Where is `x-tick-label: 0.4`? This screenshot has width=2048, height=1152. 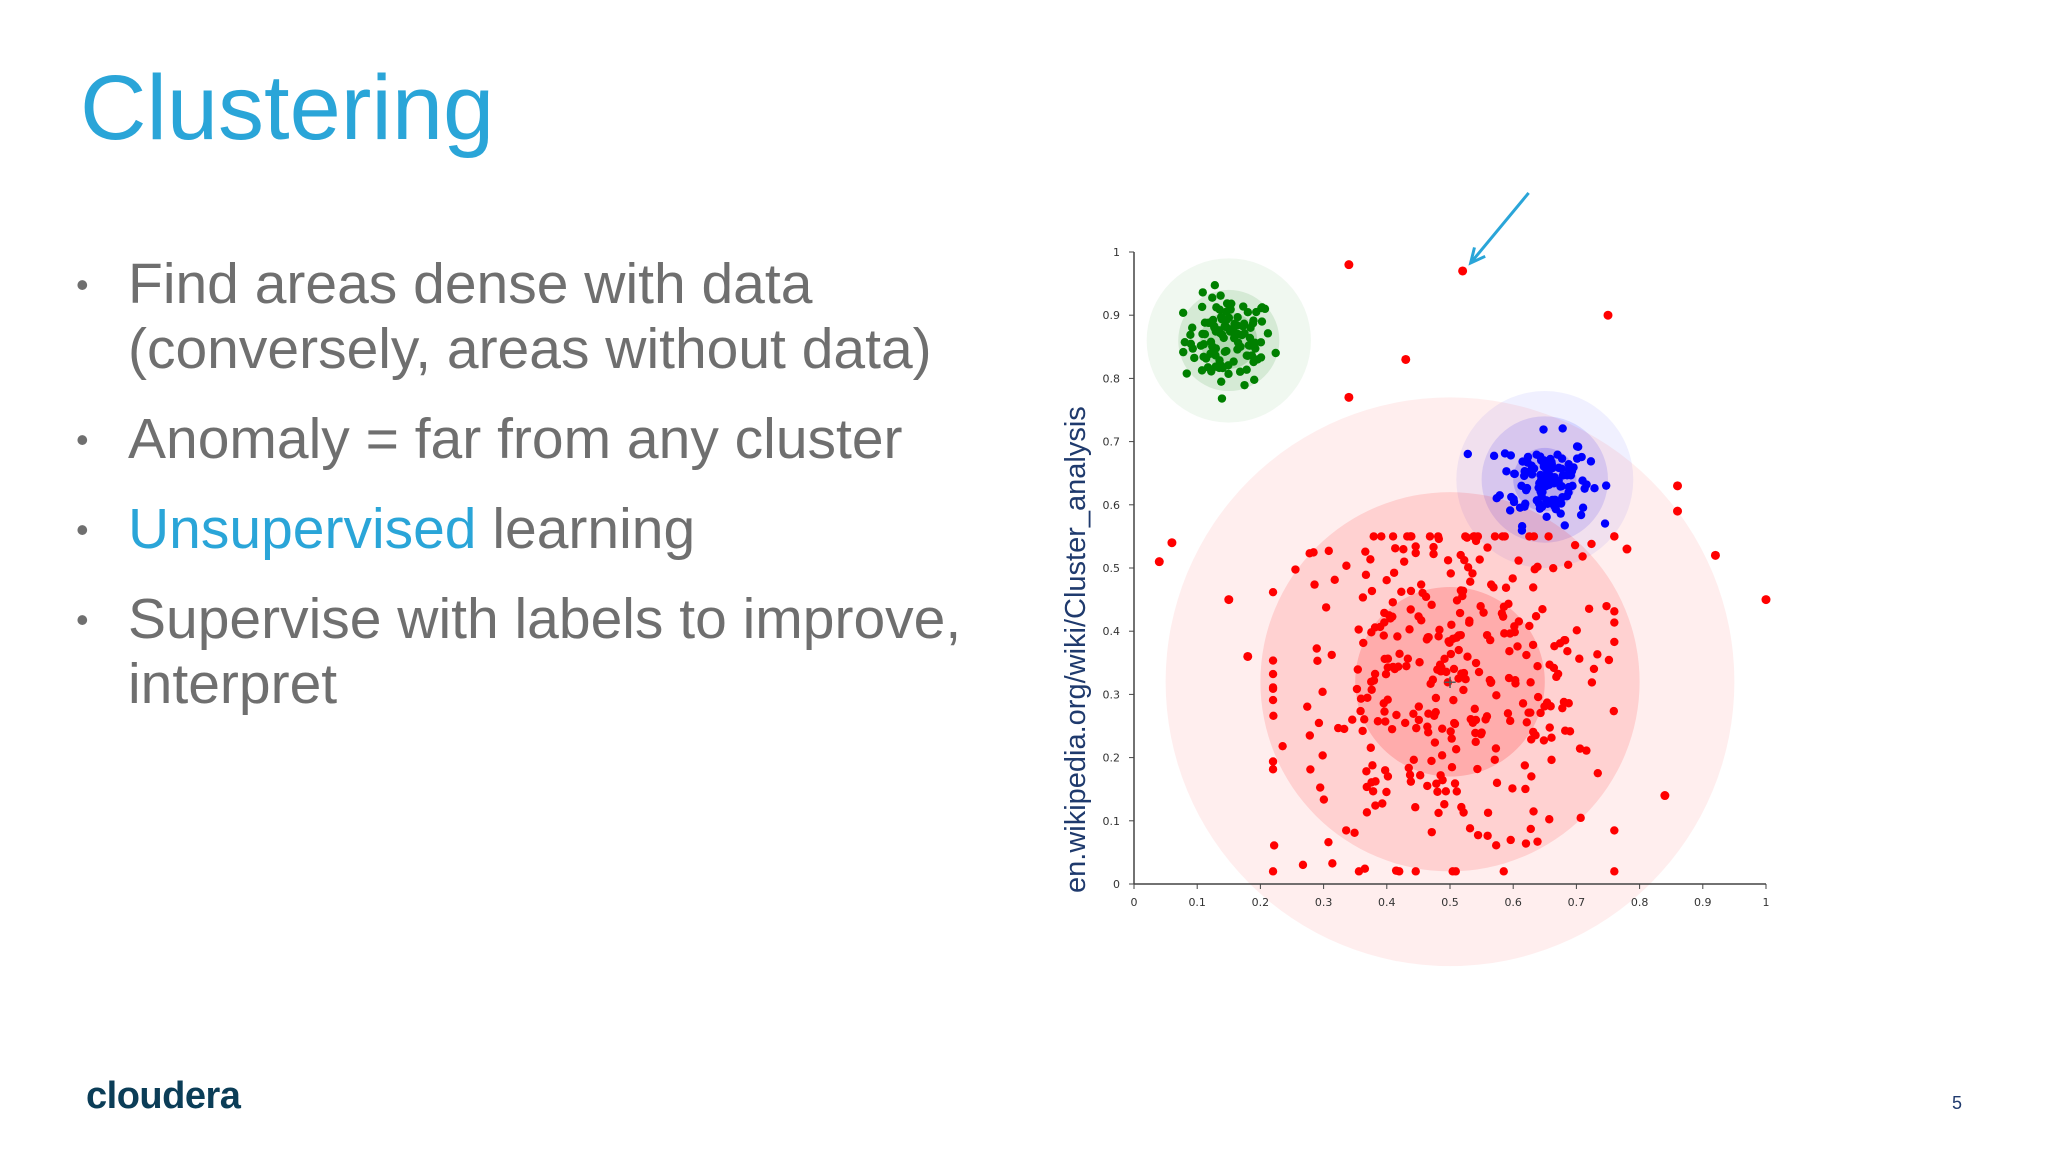 x-tick-label: 0.4 is located at coordinates (1387, 902).